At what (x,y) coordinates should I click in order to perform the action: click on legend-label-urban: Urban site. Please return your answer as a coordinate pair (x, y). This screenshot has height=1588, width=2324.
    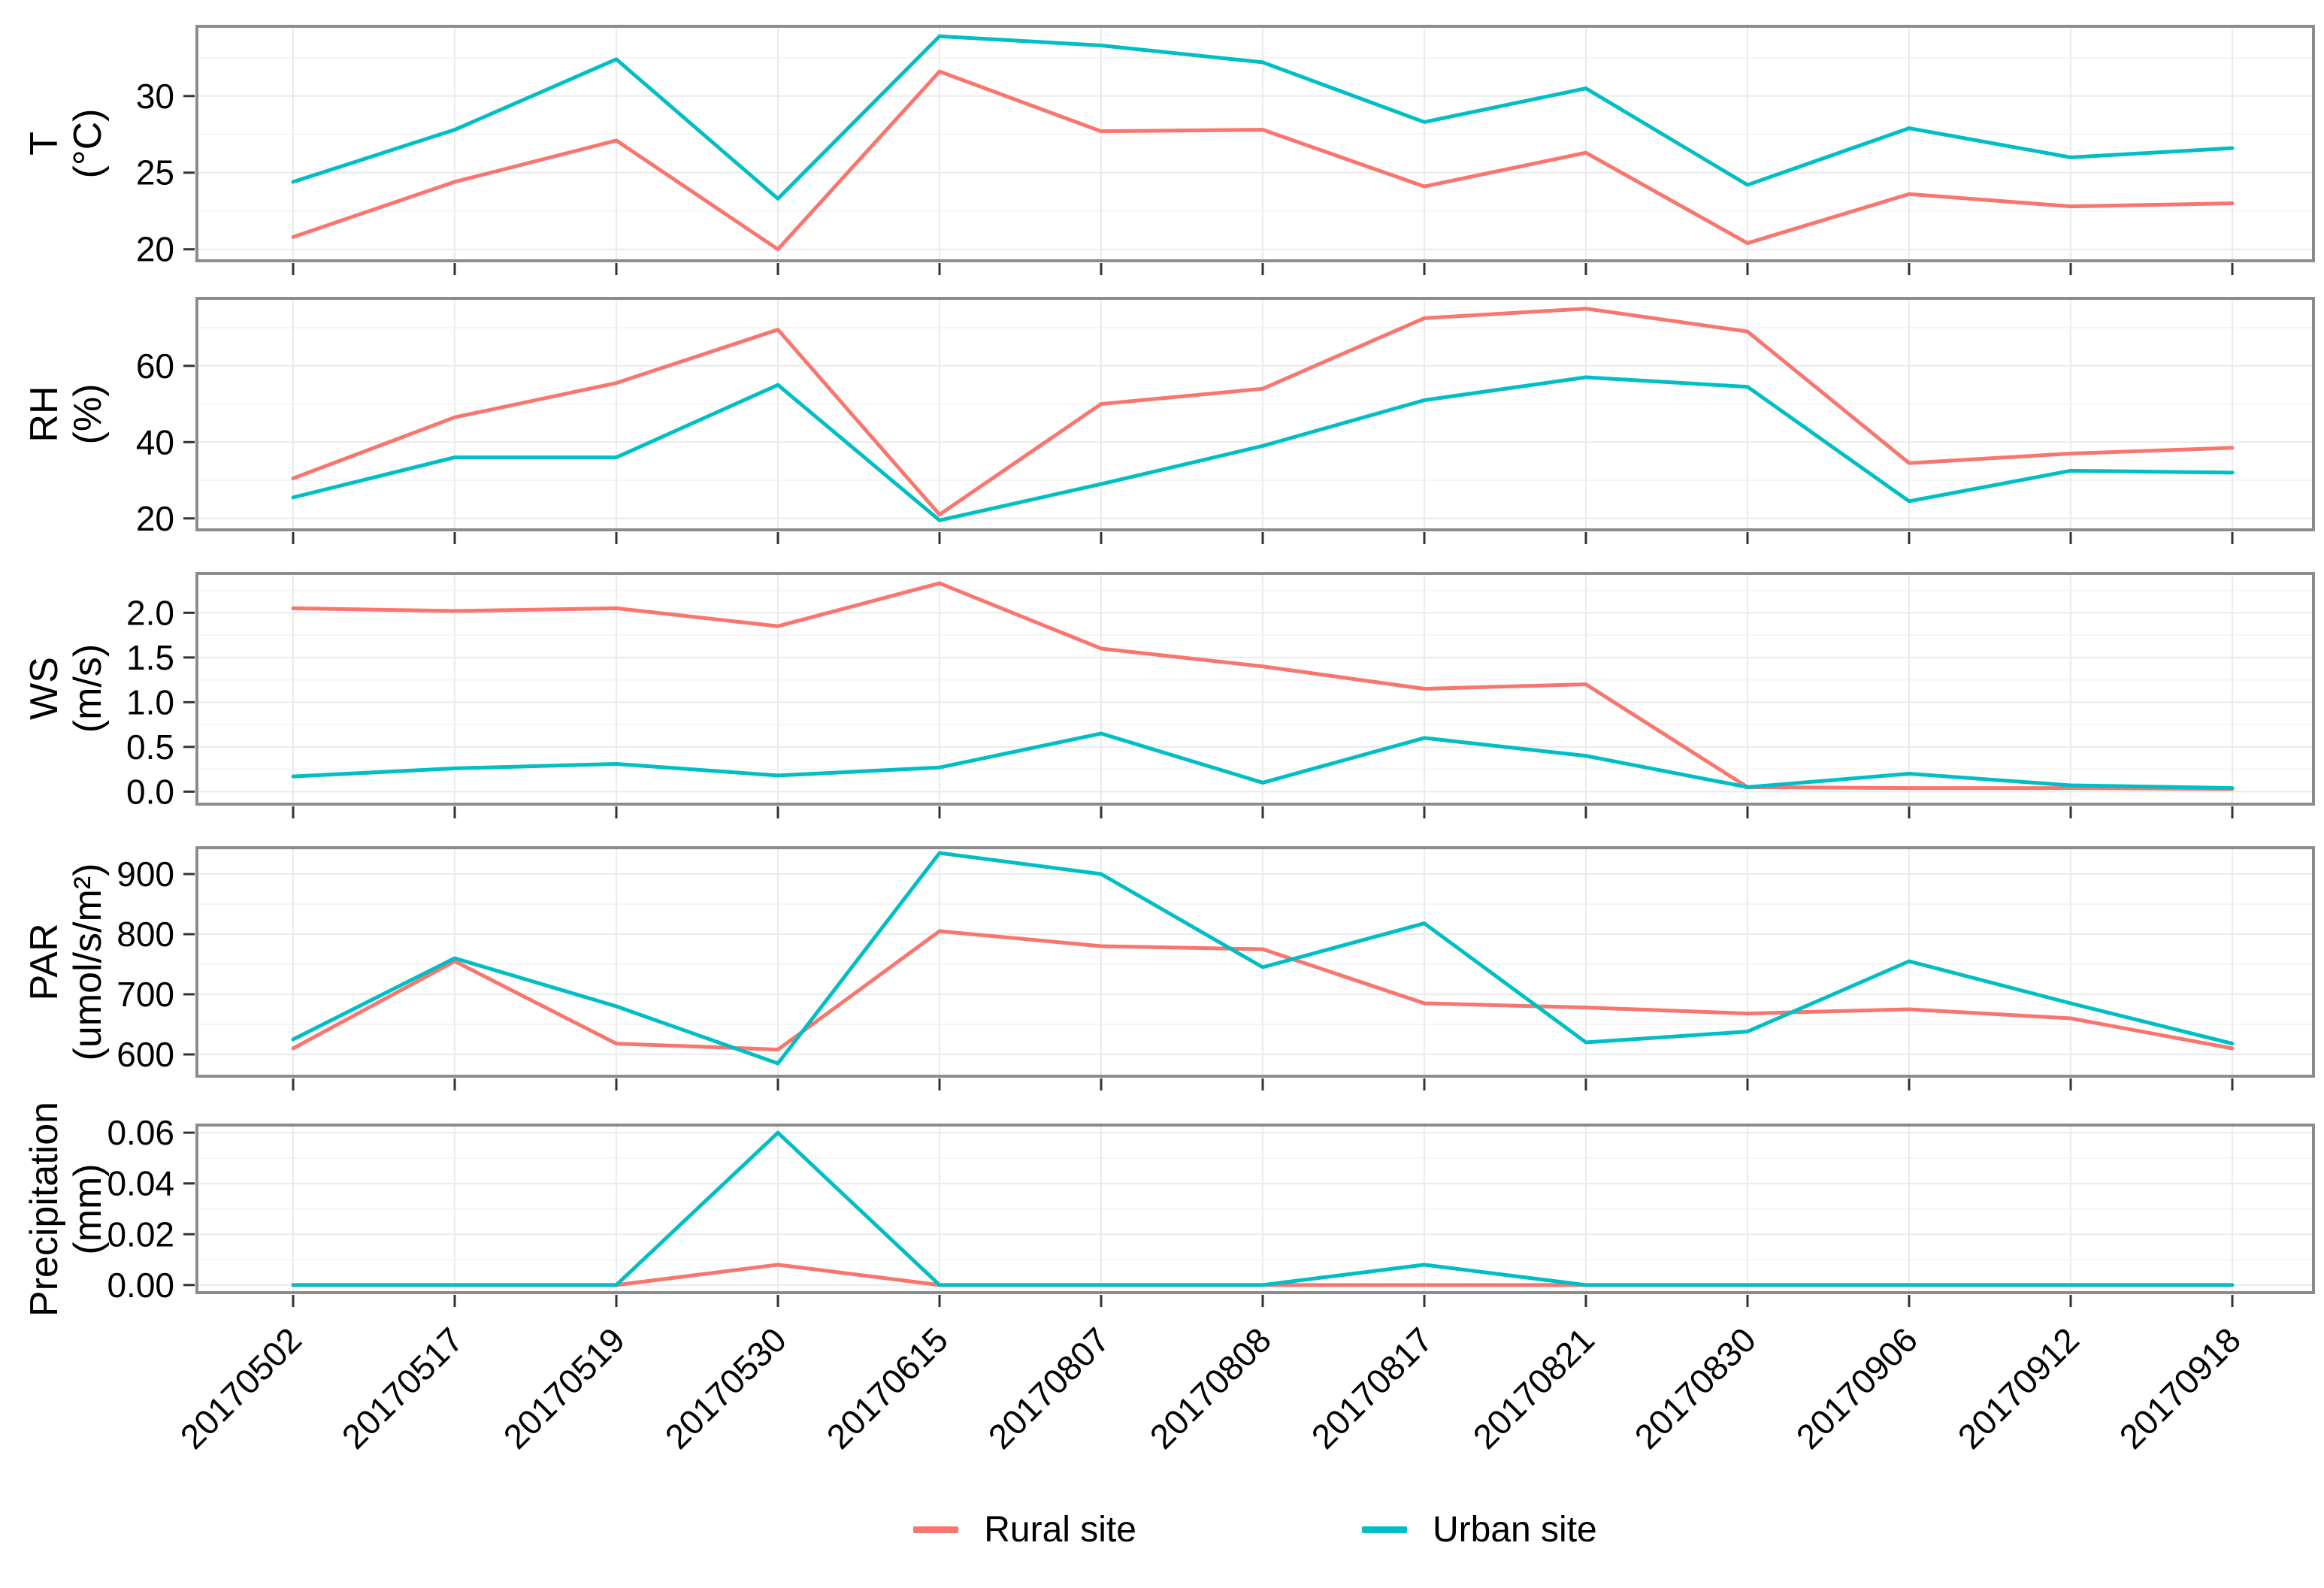
    Looking at the image, I should click on (1515, 1530).